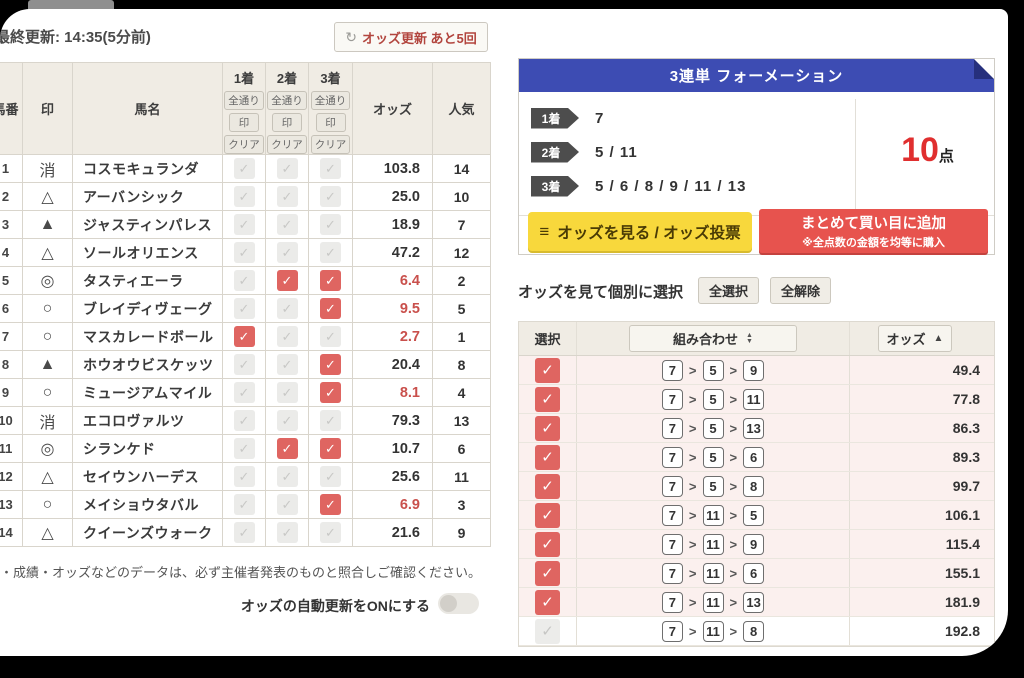 This screenshot has width=1024, height=678. What do you see at coordinates (729, 290) in the screenshot?
I see `select-all-button: 全選択` at bounding box center [729, 290].